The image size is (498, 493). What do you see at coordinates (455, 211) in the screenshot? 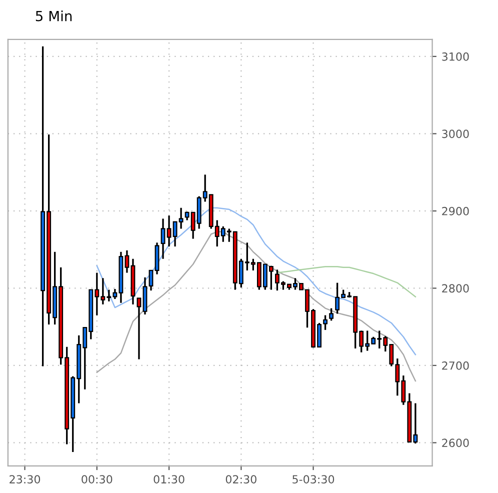
I see `y-tick-label: 2900` at bounding box center [455, 211].